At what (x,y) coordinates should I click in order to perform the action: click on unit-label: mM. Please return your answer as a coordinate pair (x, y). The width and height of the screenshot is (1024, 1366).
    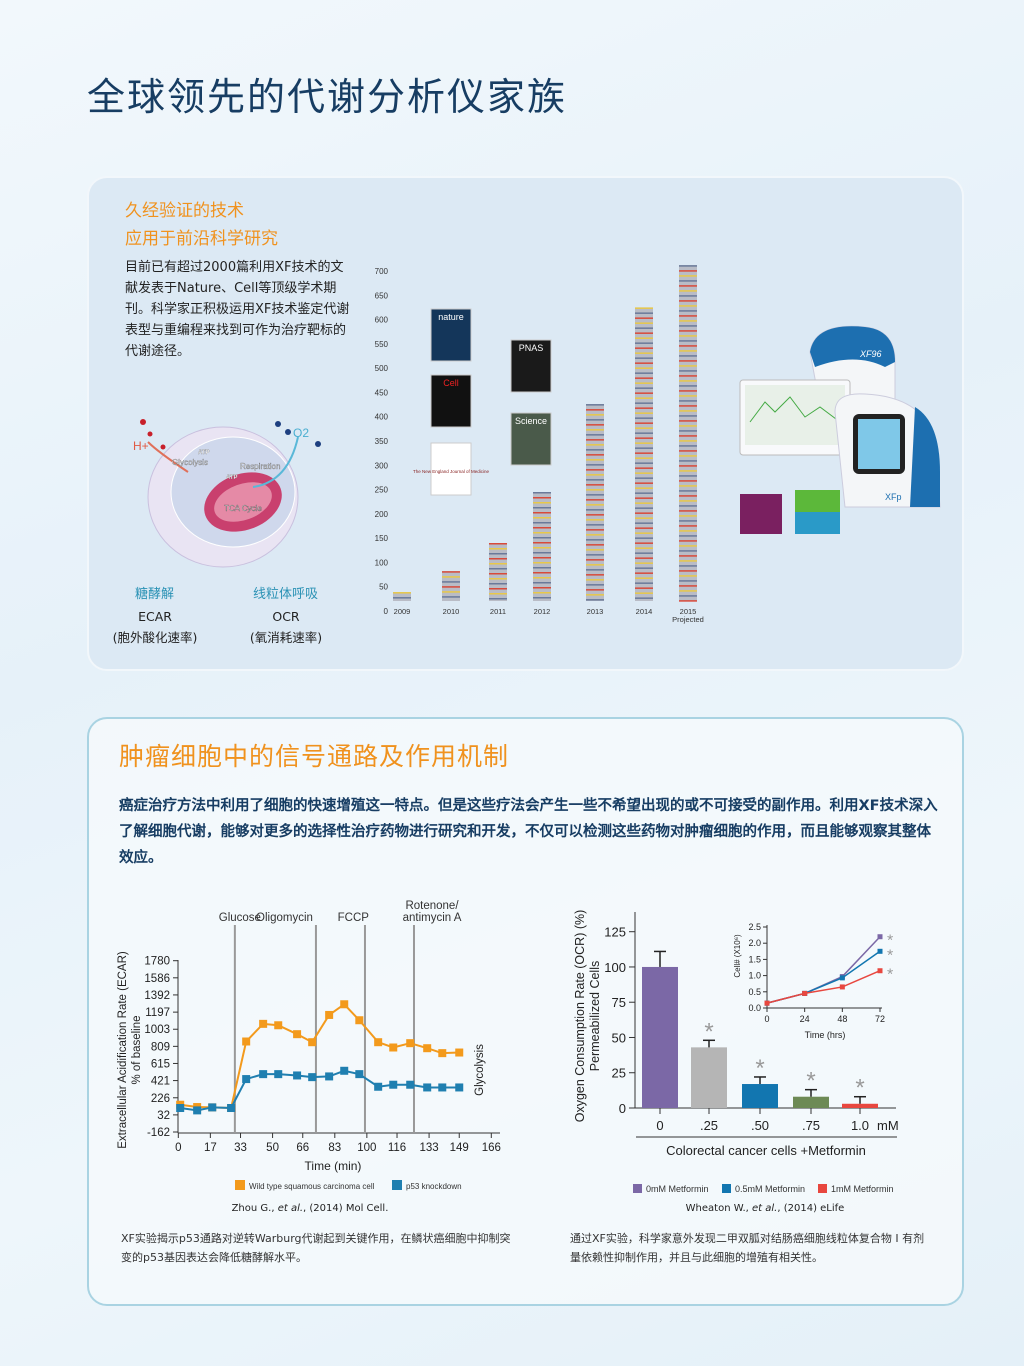
    Looking at the image, I should click on (888, 1125).